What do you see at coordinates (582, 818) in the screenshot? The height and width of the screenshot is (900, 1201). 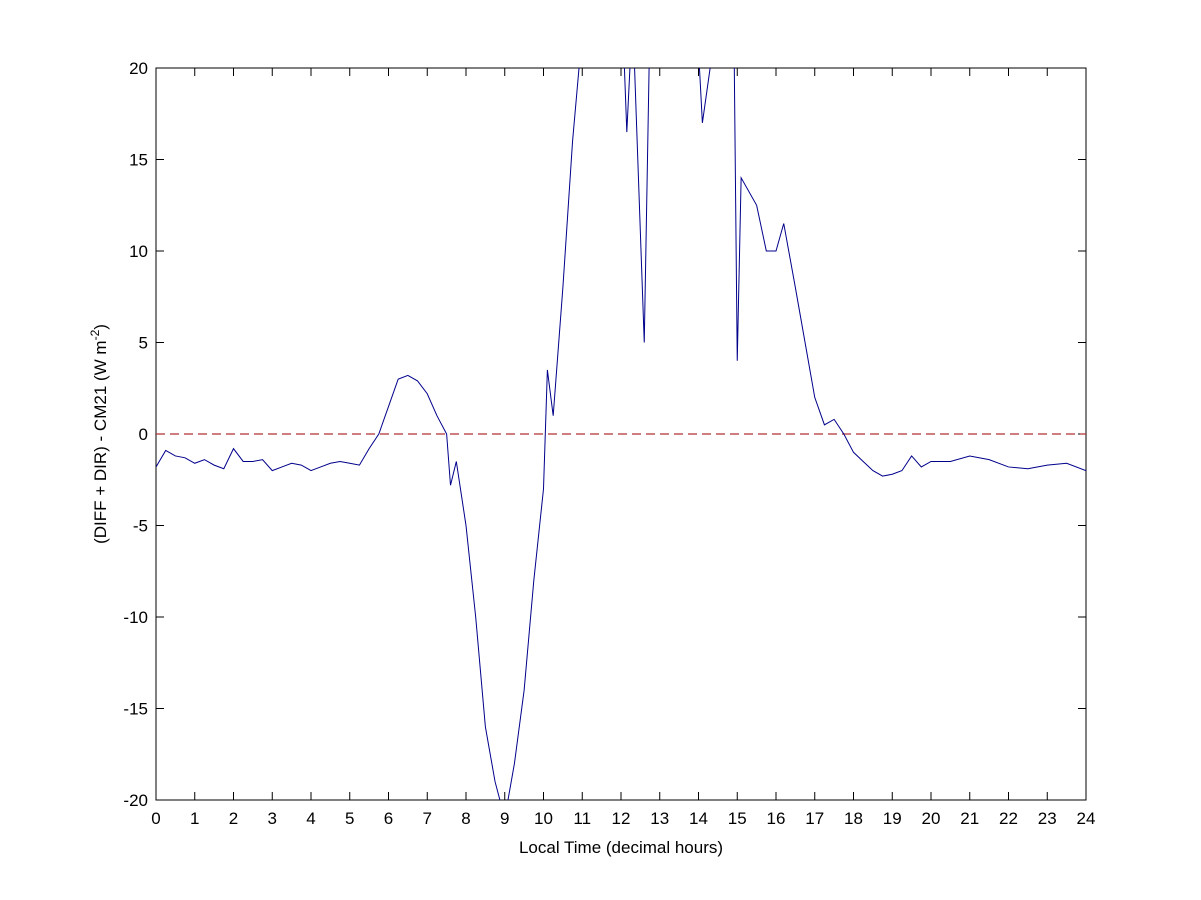 I see `x-tick-label: 11` at bounding box center [582, 818].